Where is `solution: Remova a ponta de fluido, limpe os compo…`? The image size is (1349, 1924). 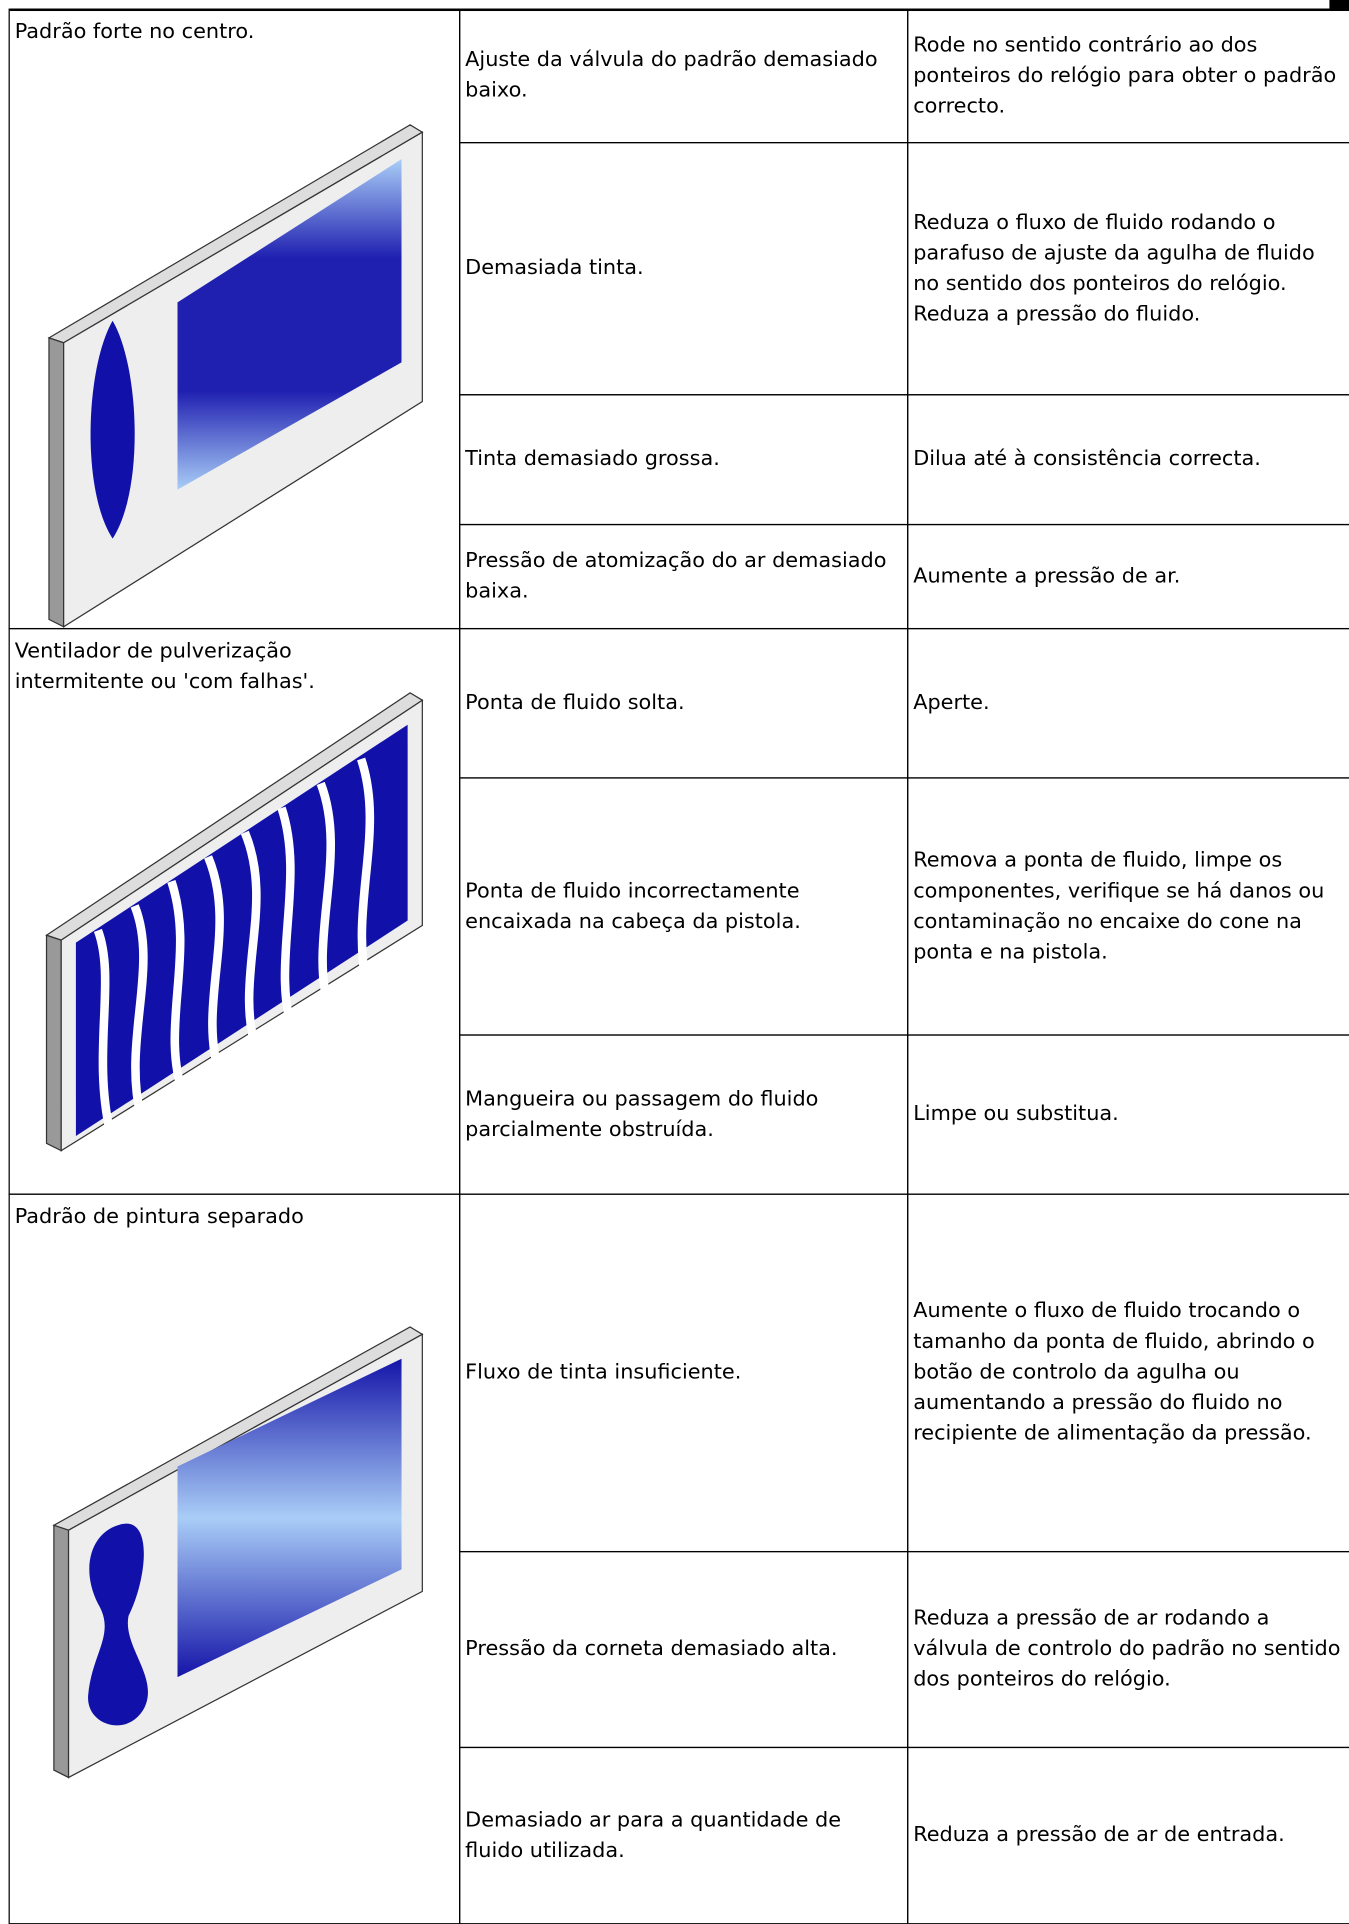 solution: Remova a ponta de fluido, limpe os compo… is located at coordinates (1128, 906).